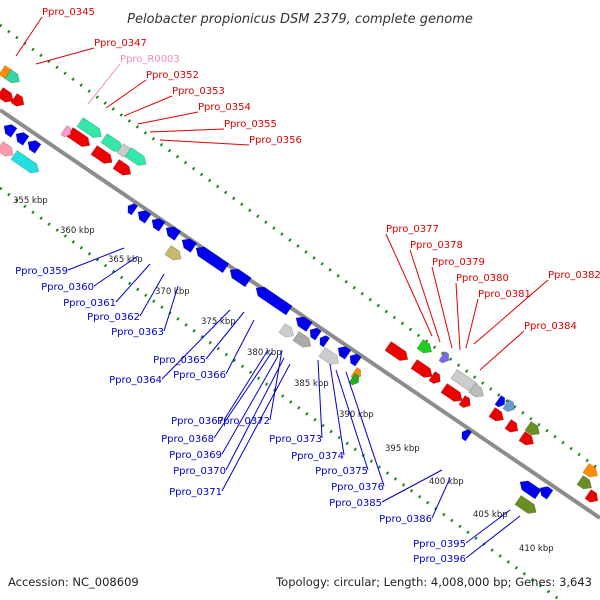  Describe the element at coordinates (77, 231) in the screenshot. I see `kbp-tick-label: 360 kbp` at that location.